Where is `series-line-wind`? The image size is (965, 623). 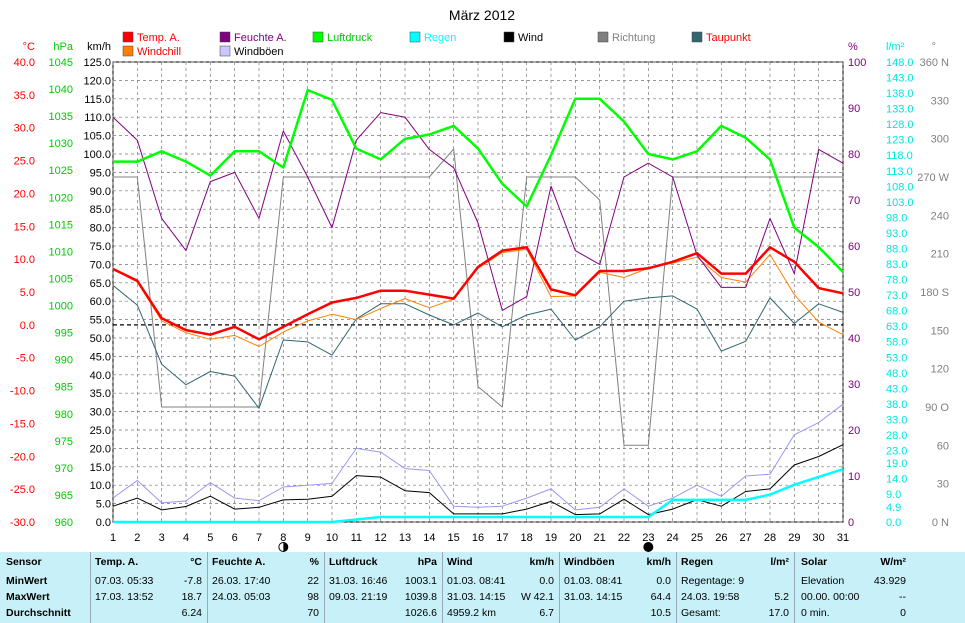 series-line-wind is located at coordinates (478, 480).